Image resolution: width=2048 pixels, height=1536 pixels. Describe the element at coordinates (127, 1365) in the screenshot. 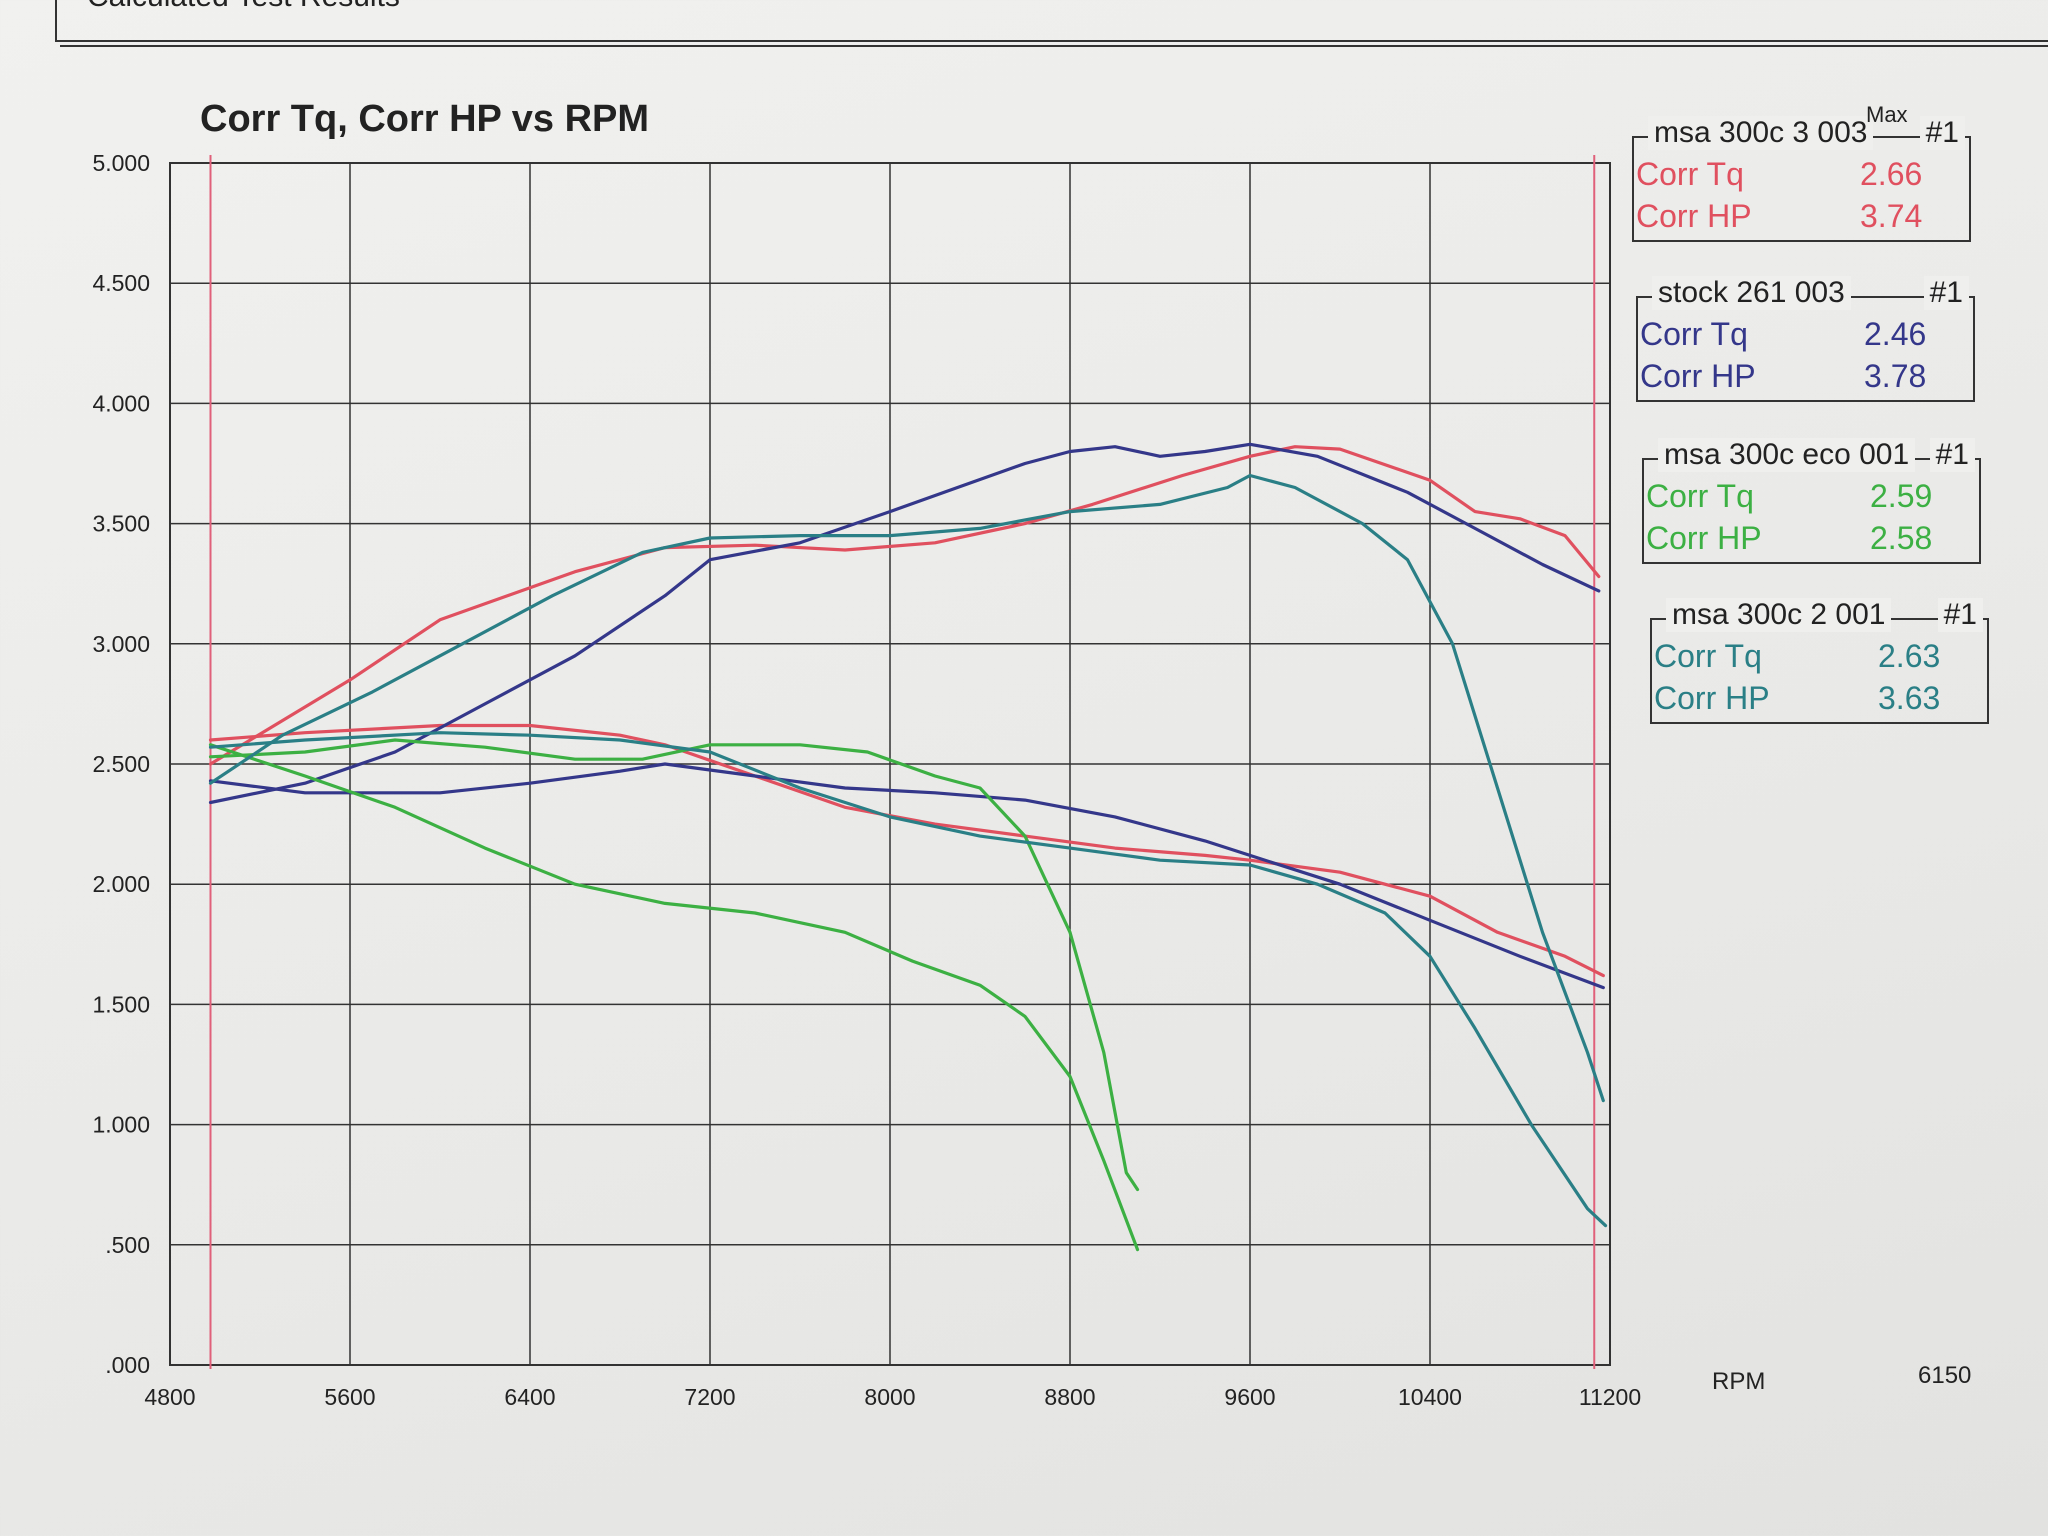

I see `y-tick-label: .000` at that location.